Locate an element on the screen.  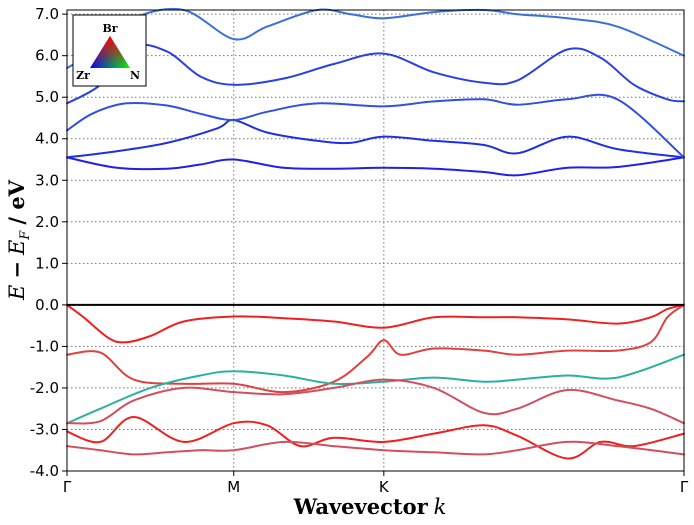
y-tick-label: 4.0 is located at coordinates (47, 139).